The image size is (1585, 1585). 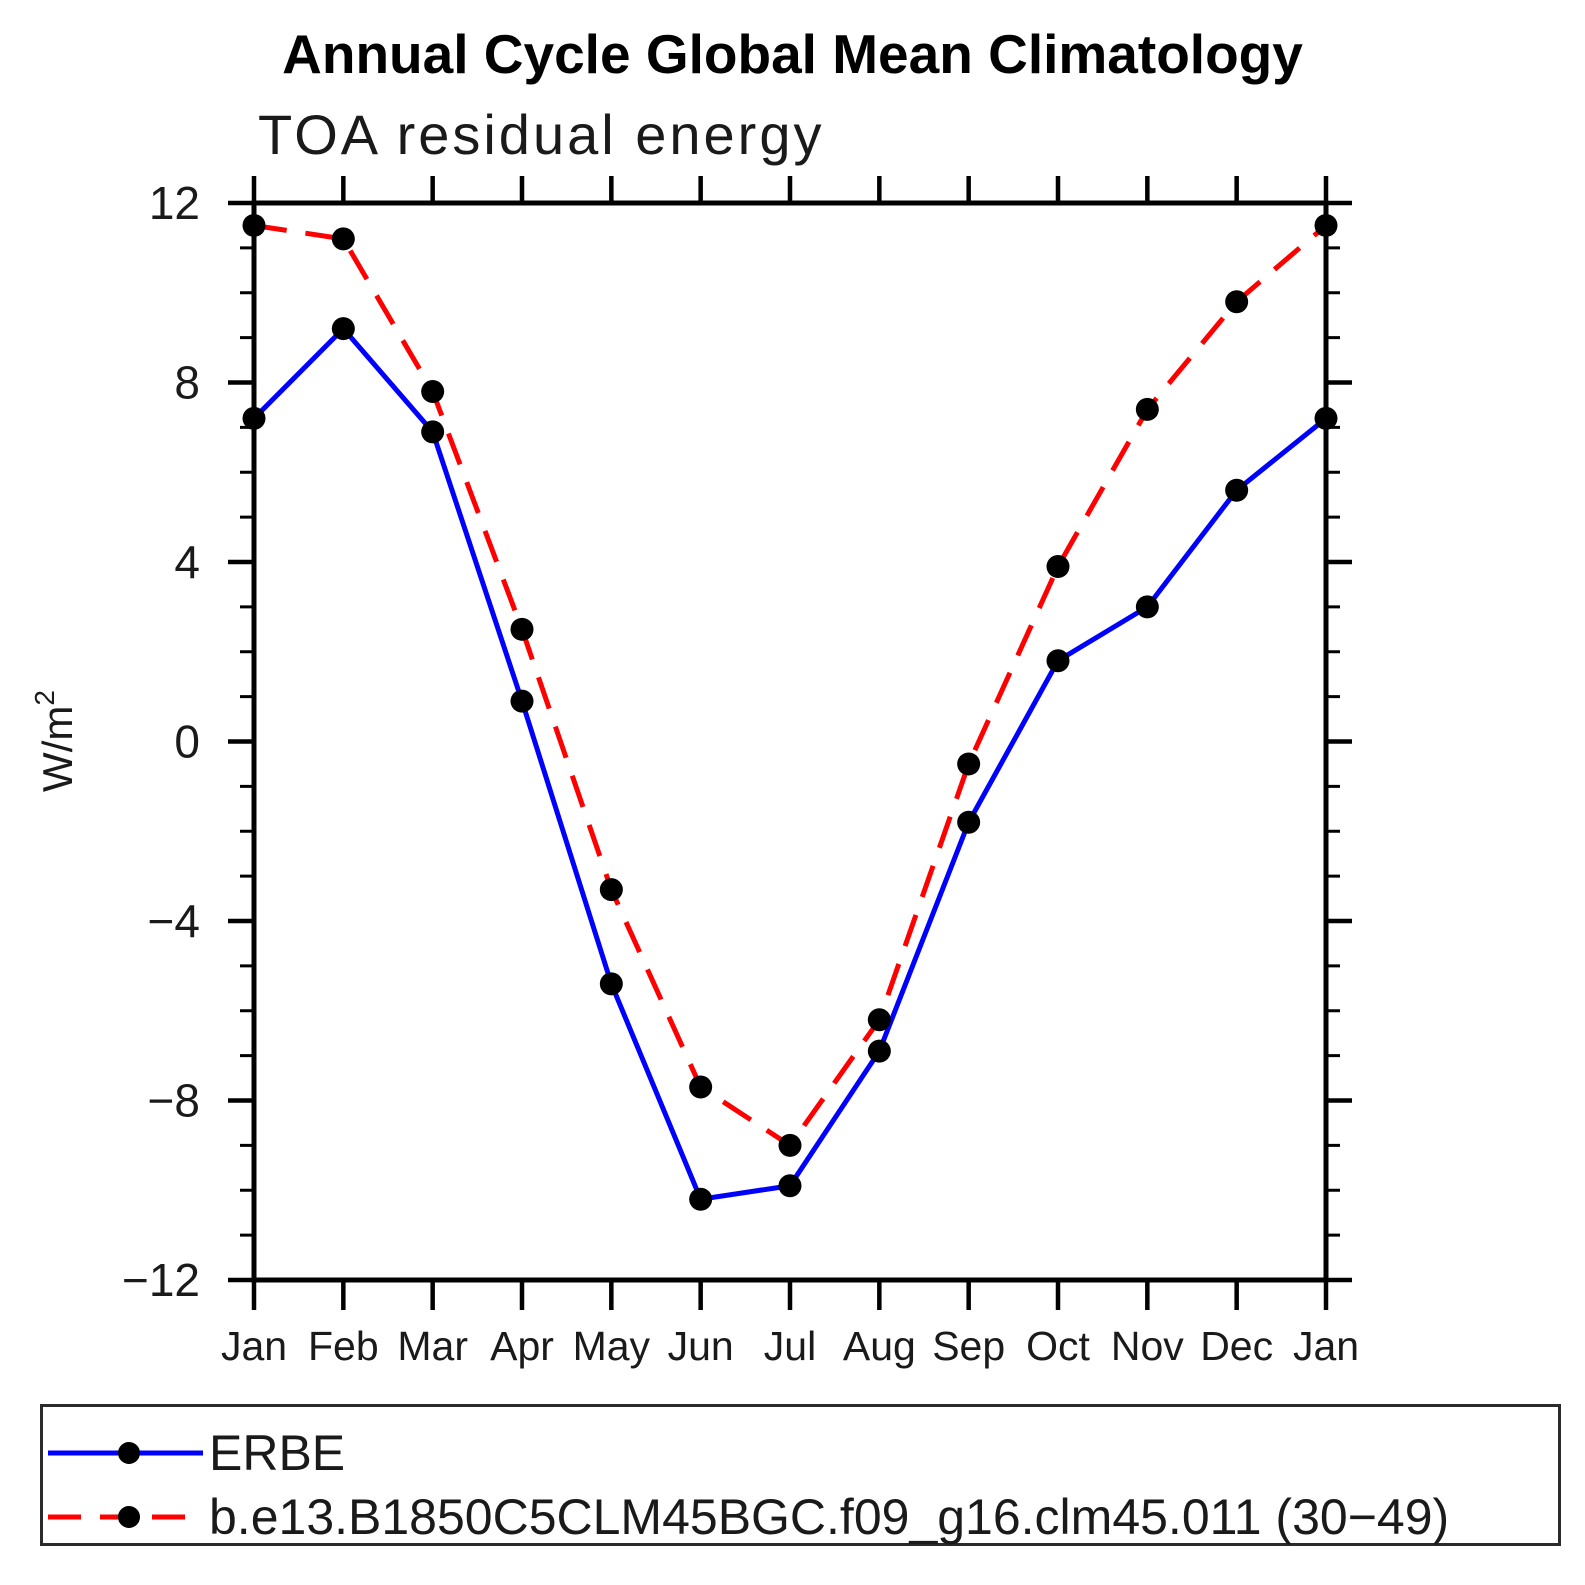 I want to click on x-tick-label: Mar, so click(x=432, y=1346).